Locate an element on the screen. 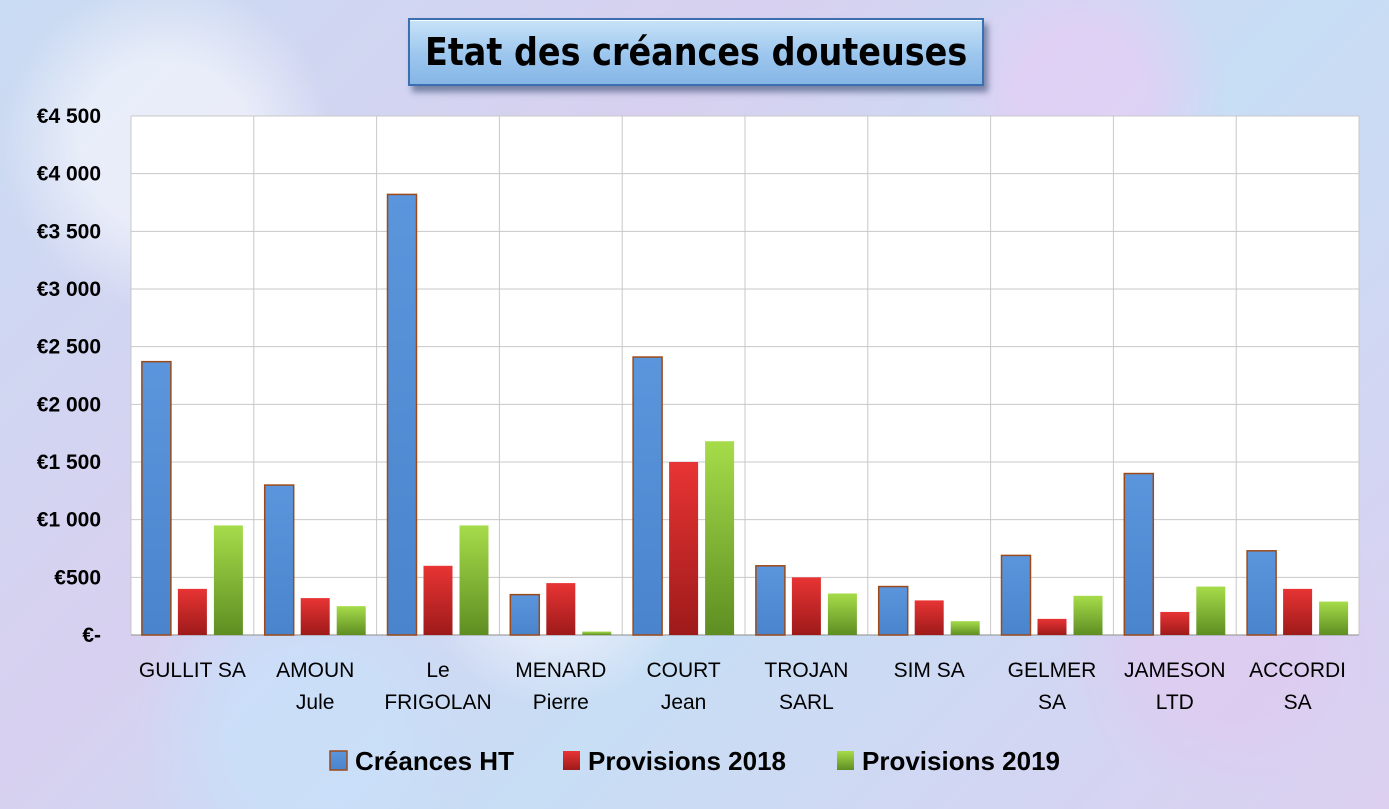  x-tick-label: AMOUN is located at coordinates (315, 670).